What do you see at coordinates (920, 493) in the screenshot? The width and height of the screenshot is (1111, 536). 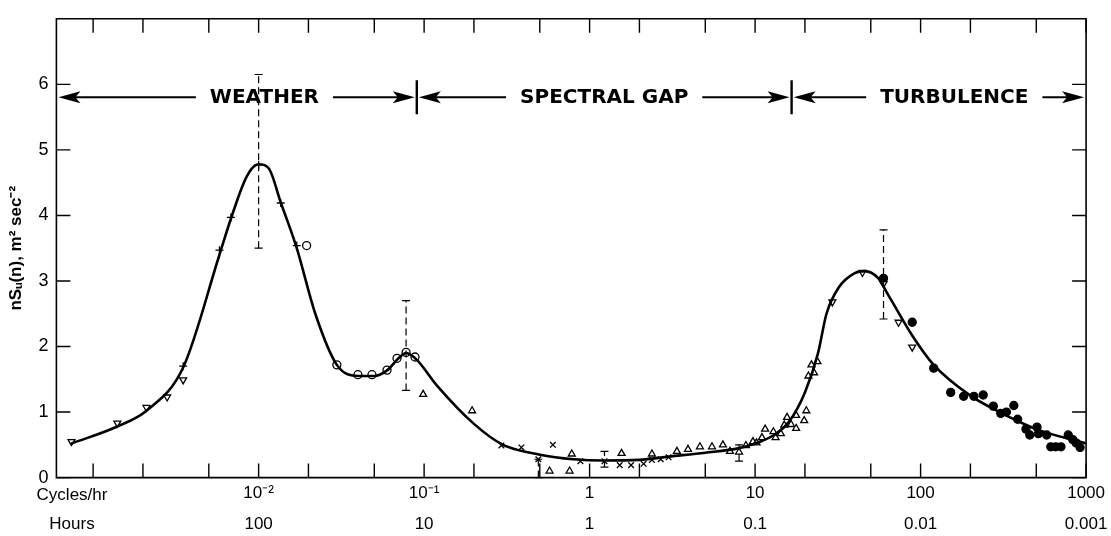 I see `x-tick-label: 100` at bounding box center [920, 493].